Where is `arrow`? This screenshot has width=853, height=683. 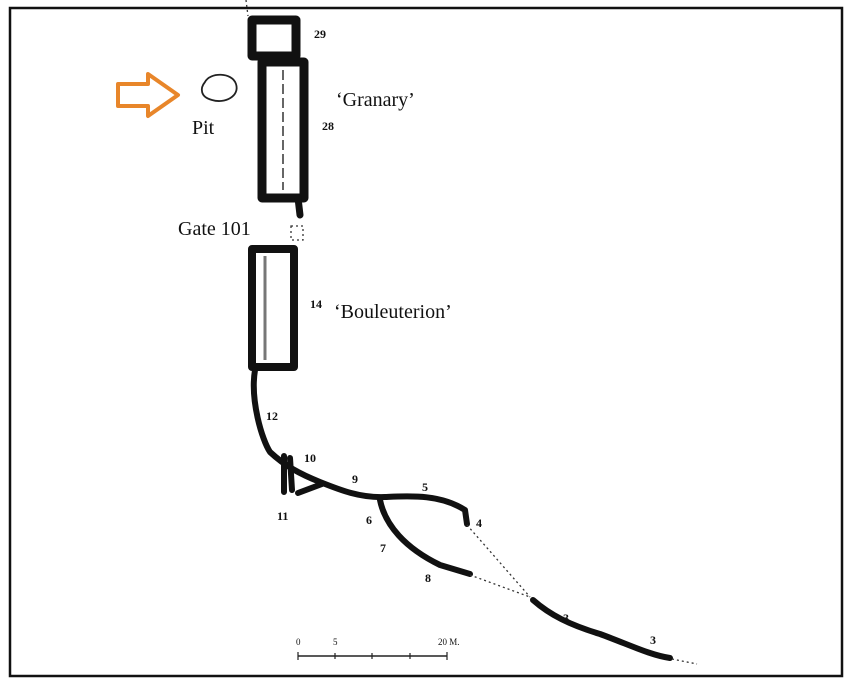
arrow is located at coordinates (148, 95).